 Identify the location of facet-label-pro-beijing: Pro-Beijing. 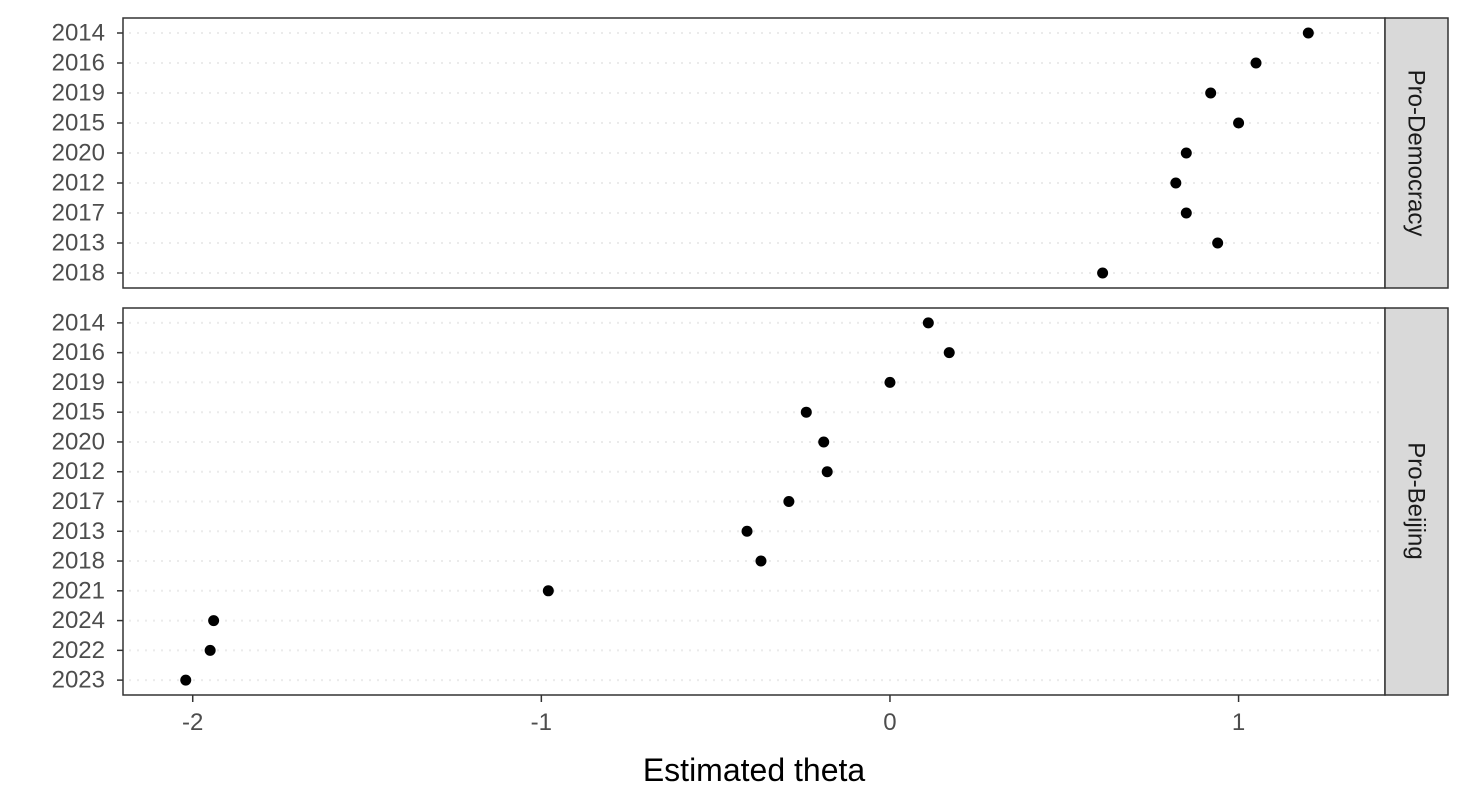
(1416, 500).